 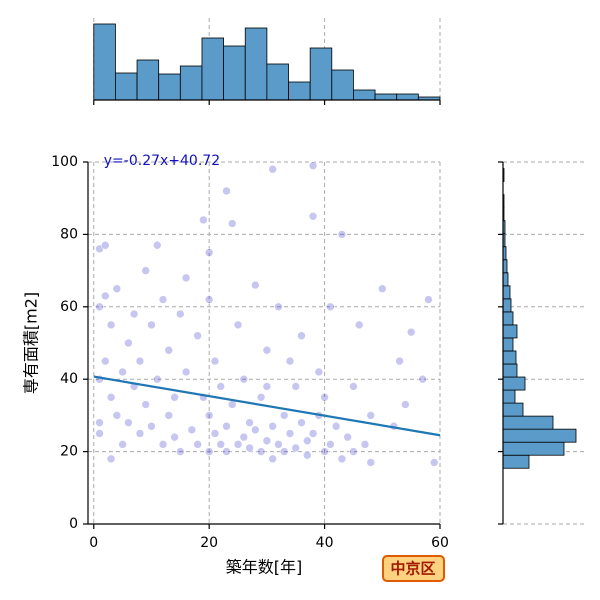 I want to click on badge: 中京区, so click(x=412, y=569).